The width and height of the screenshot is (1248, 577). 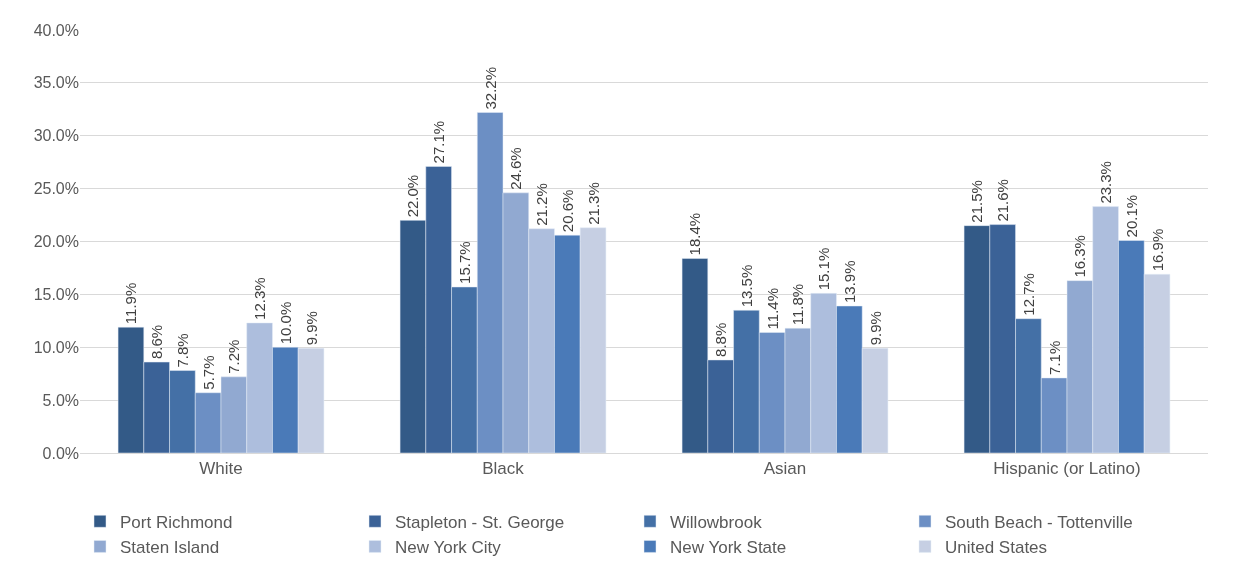 I want to click on data-label: 7.8%, so click(x=182, y=350).